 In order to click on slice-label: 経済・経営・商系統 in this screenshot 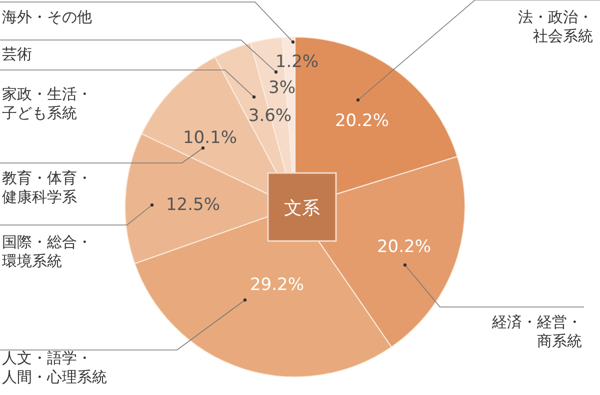, I will do `click(536, 331)`.